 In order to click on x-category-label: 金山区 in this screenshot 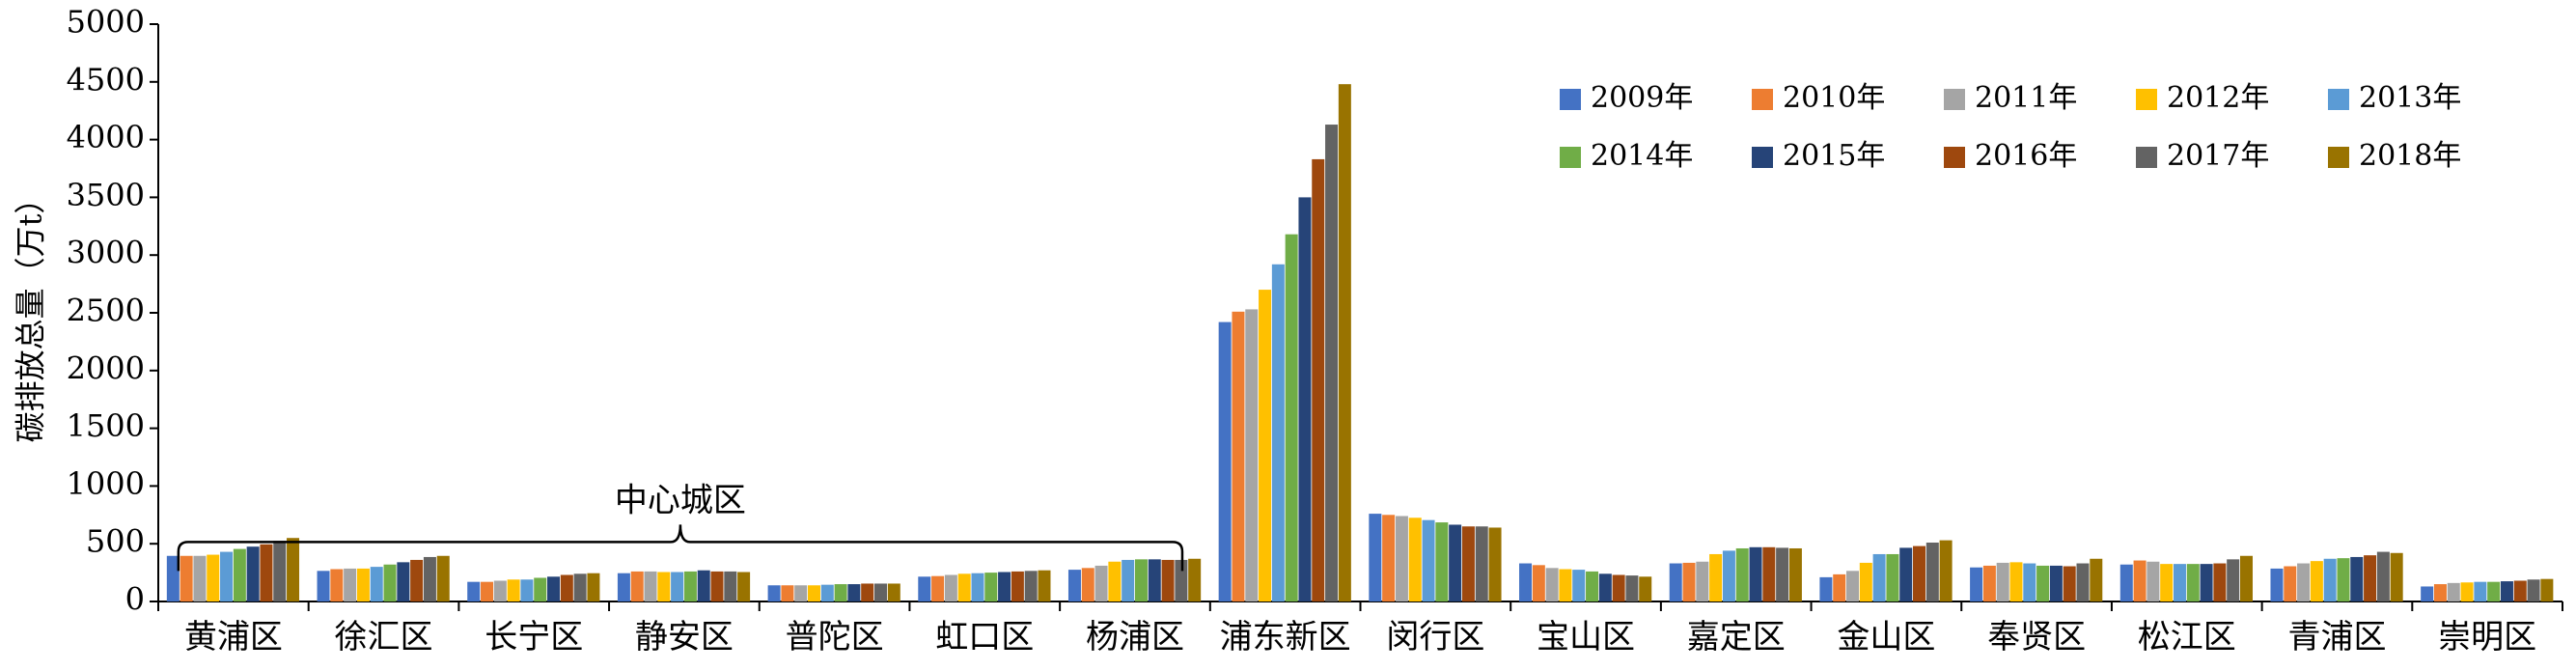, I will do `click(1886, 637)`.